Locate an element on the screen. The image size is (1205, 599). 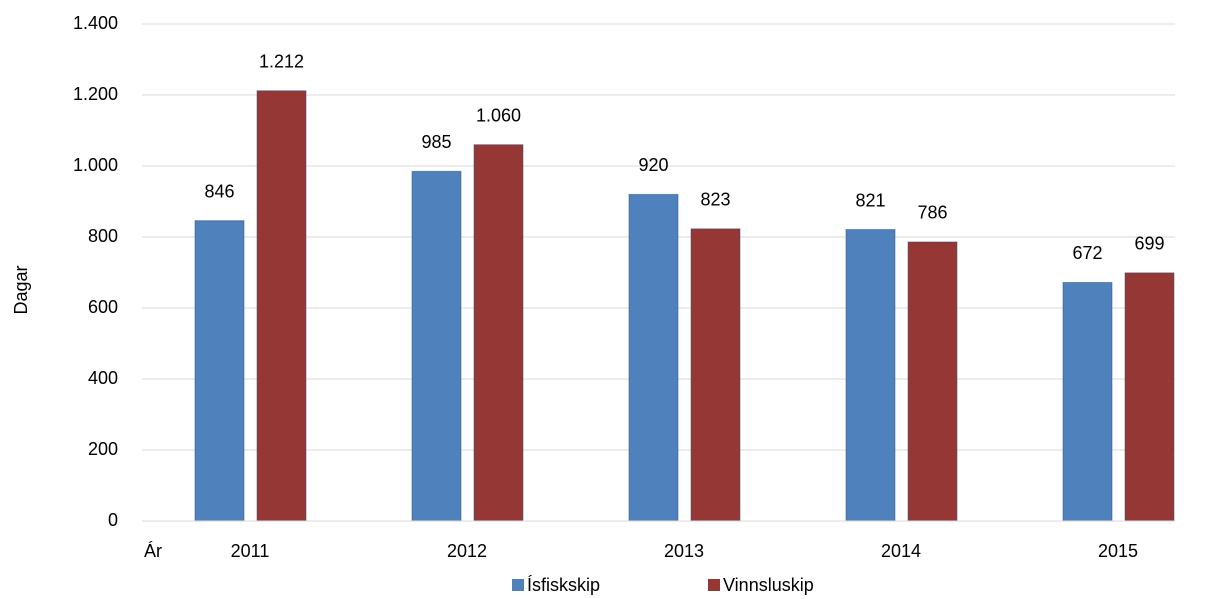
data-label: 823 is located at coordinates (715, 200).